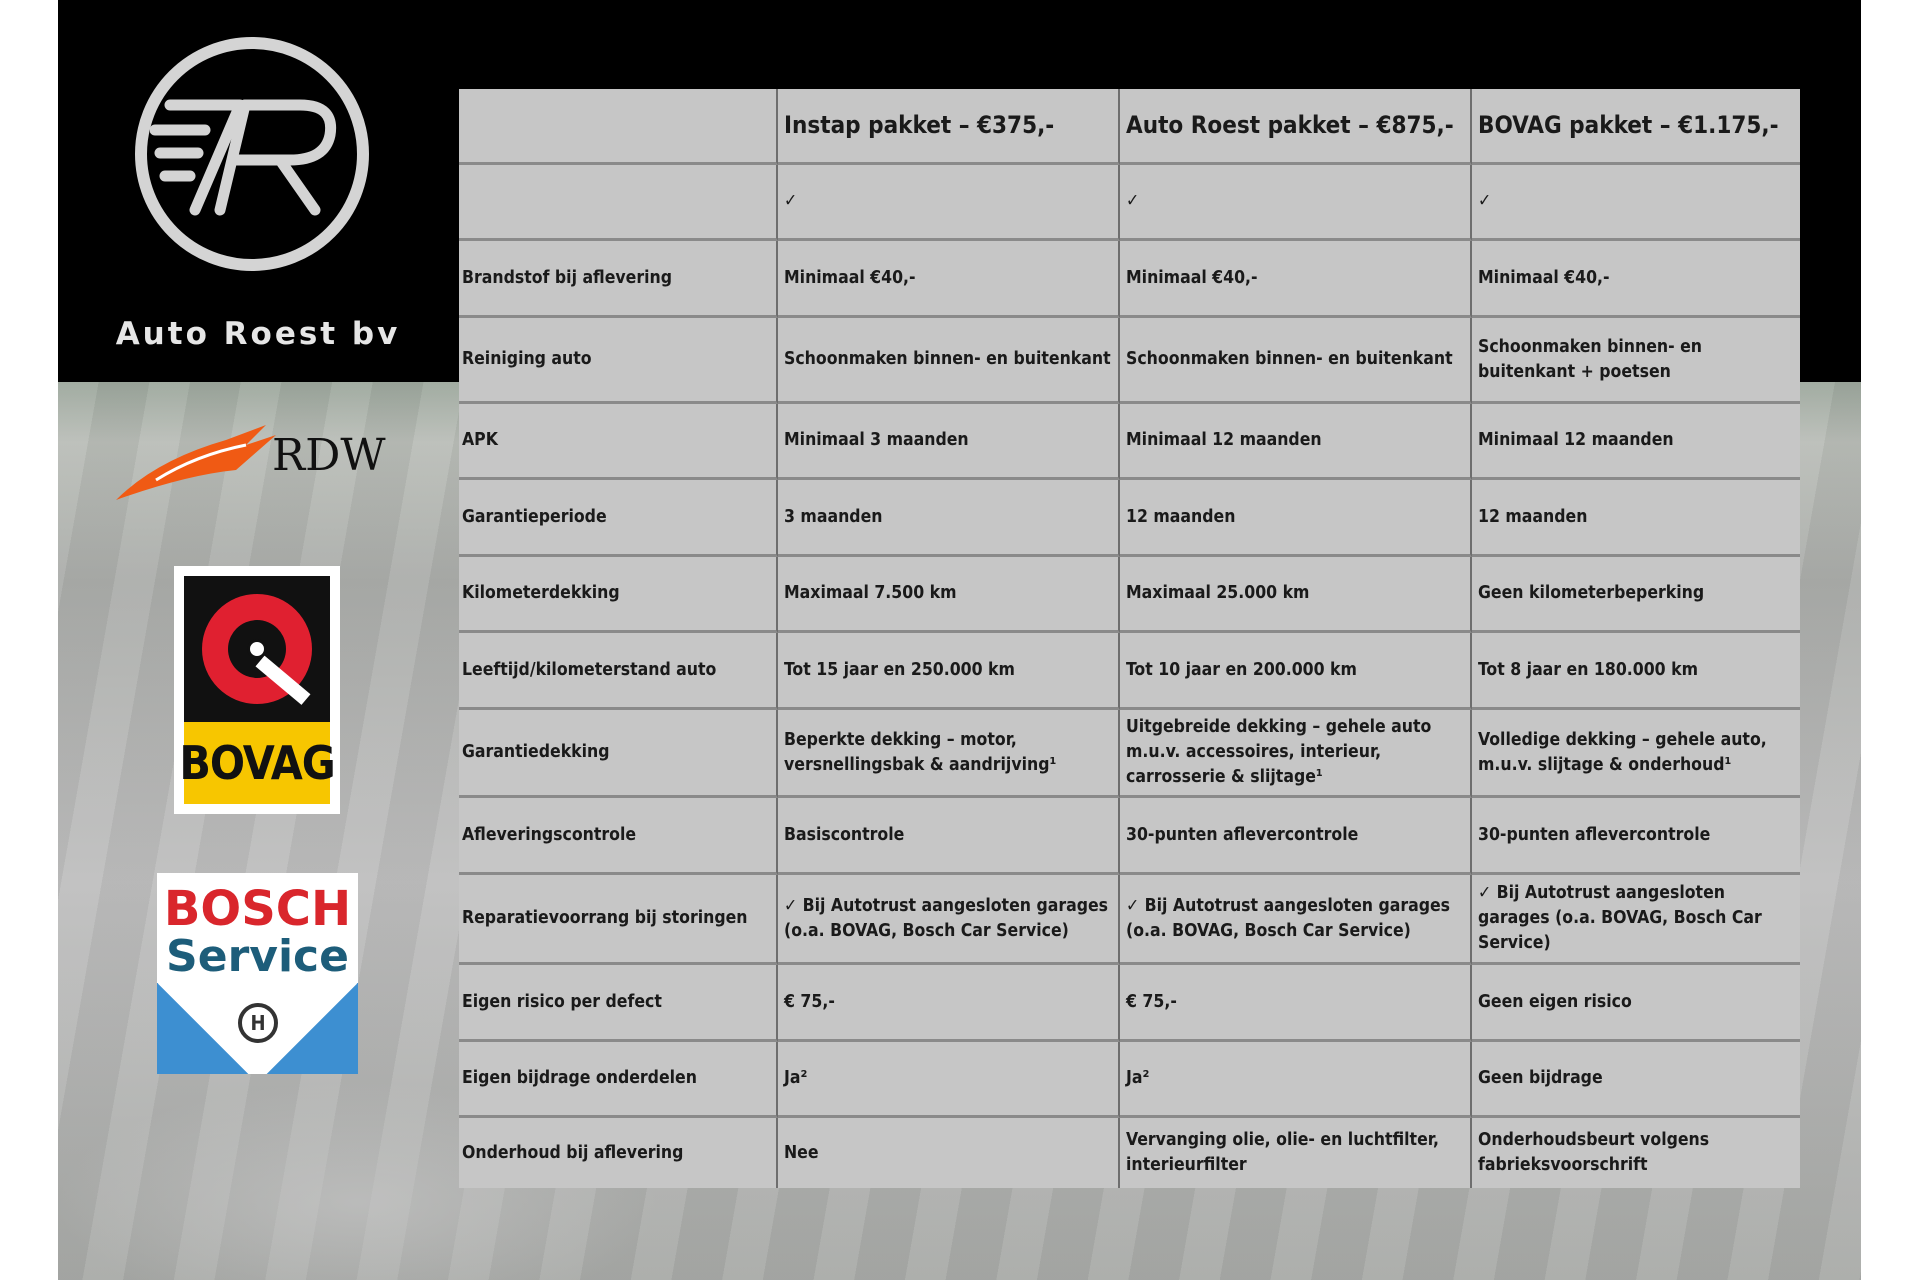 Image resolution: width=1920 pixels, height=1280 pixels. Describe the element at coordinates (1296, 836) in the screenshot. I see `table-cell-auto-roest: 30-punten aflevercontrole` at that location.